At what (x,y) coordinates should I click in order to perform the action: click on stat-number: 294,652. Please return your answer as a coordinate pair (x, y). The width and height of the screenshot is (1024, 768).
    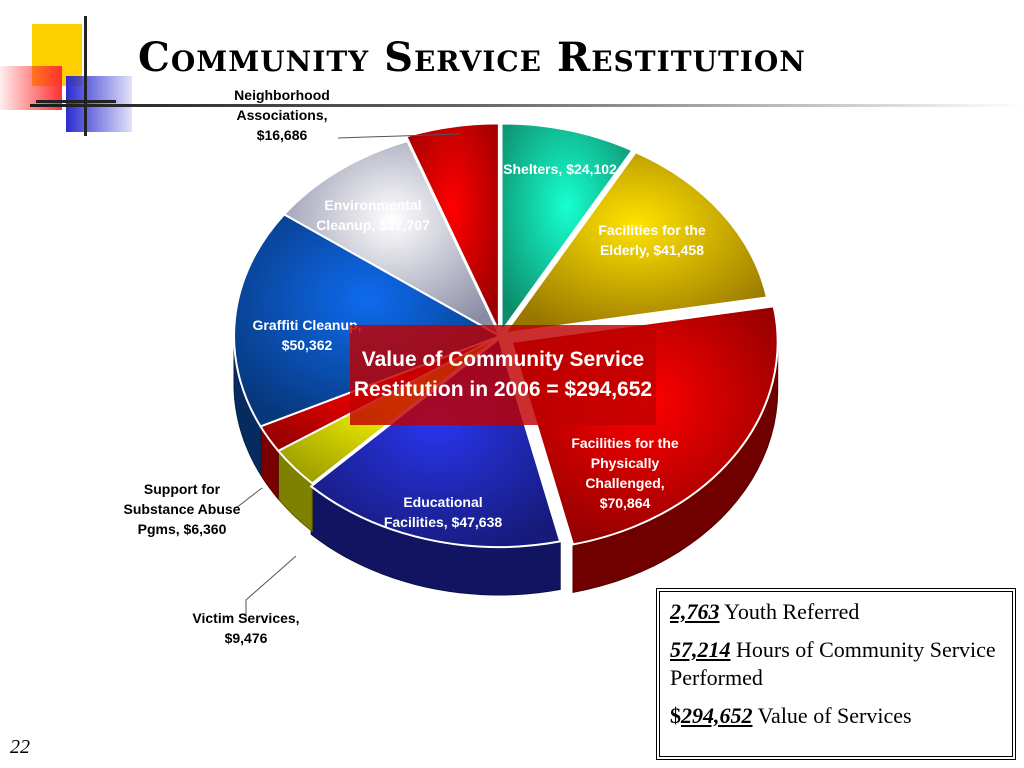
    Looking at the image, I should click on (717, 715).